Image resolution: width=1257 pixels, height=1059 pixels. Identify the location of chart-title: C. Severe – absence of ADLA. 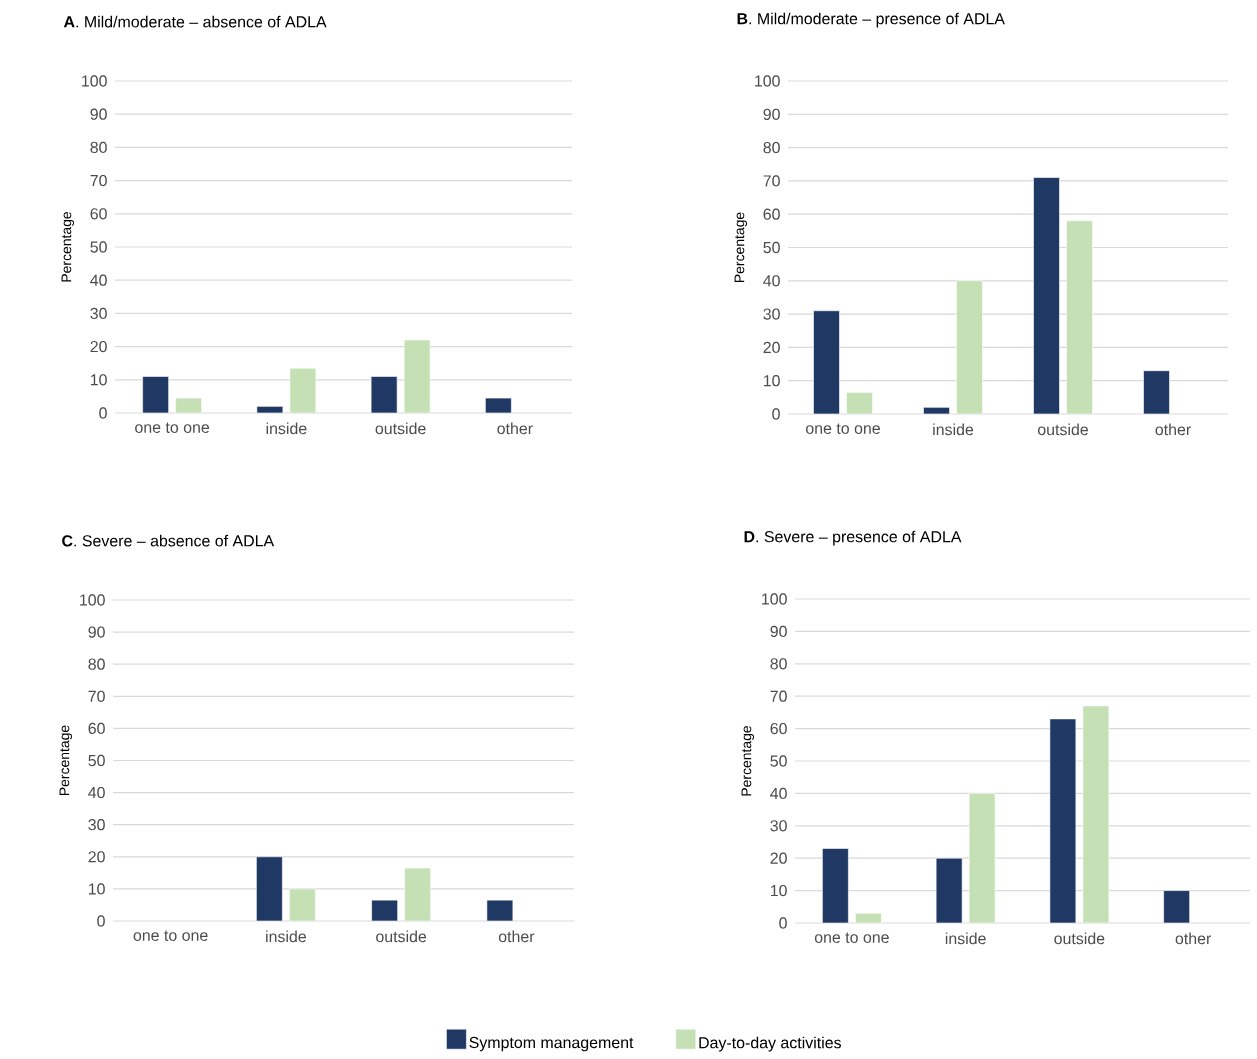
(168, 540).